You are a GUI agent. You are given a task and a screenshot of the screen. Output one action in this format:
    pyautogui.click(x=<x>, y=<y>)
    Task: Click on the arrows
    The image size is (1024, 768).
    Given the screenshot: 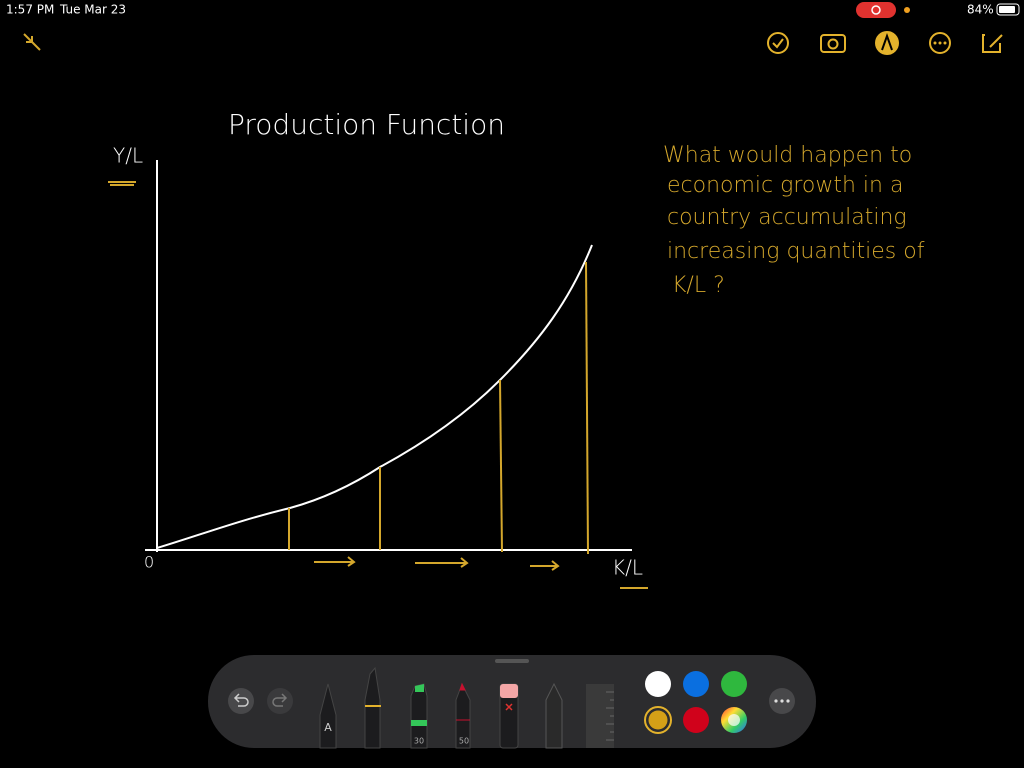 What is the action you would take?
    pyautogui.click(x=437, y=563)
    